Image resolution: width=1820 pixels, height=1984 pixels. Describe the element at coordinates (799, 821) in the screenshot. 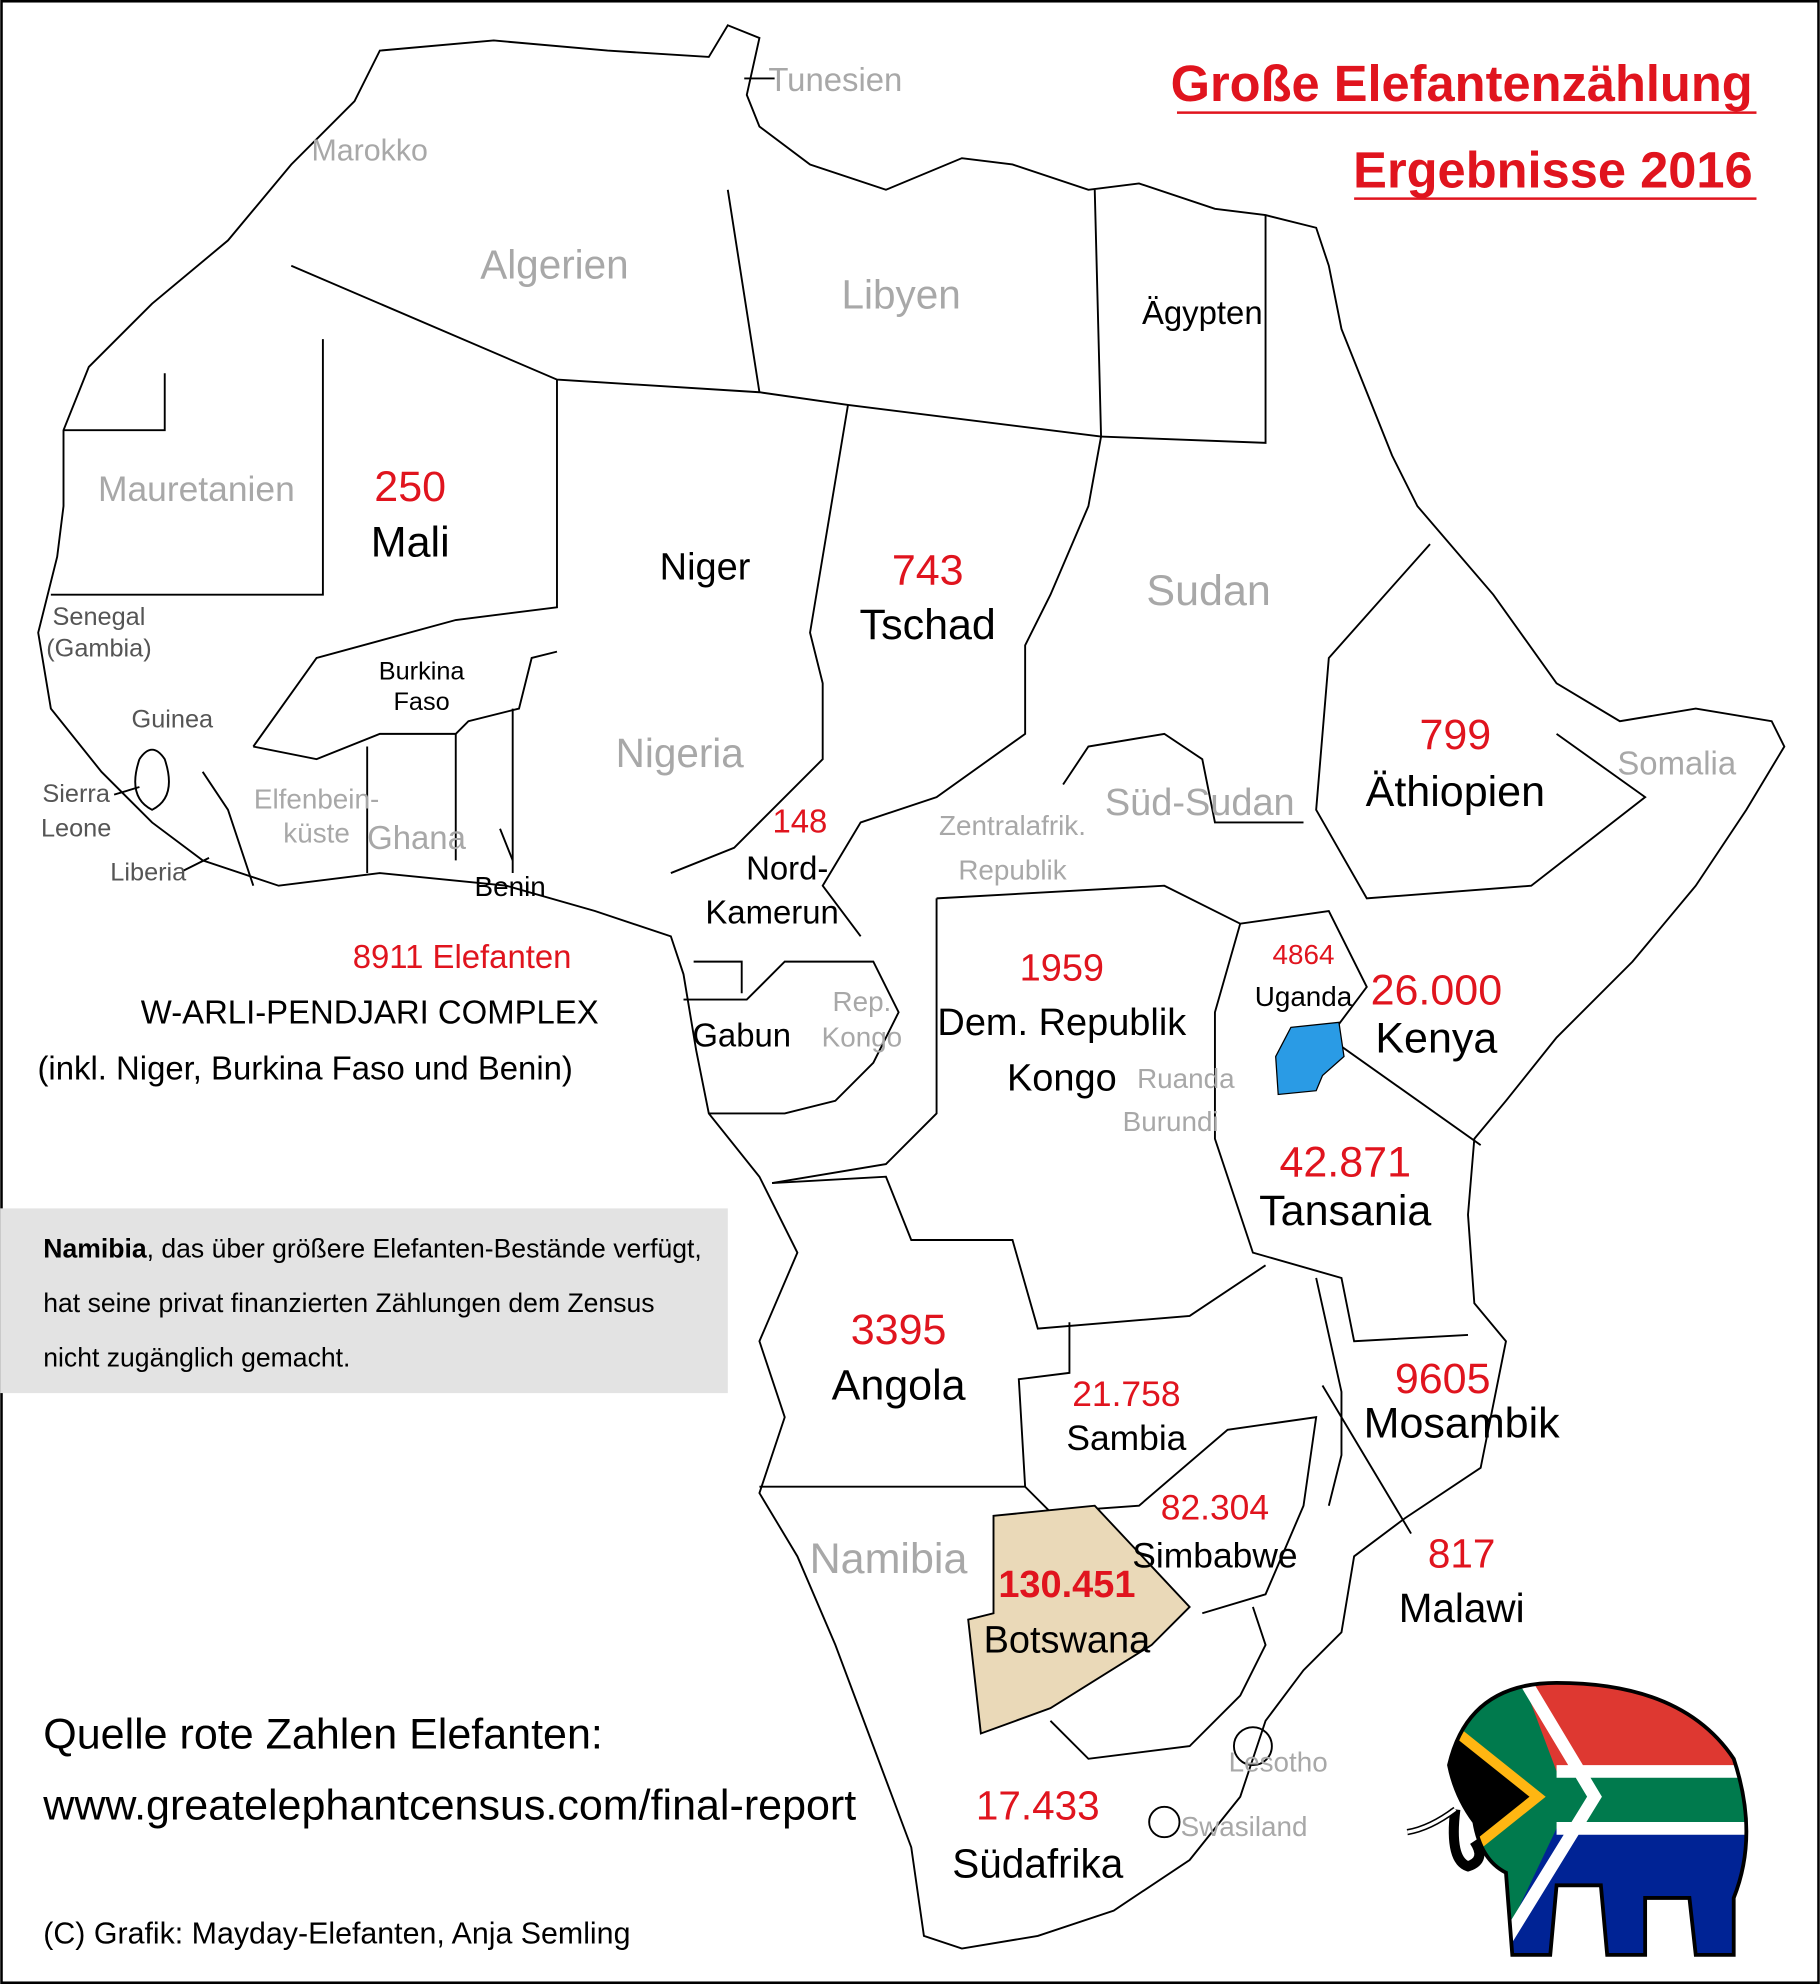

I see `elephant-count: 148` at that location.